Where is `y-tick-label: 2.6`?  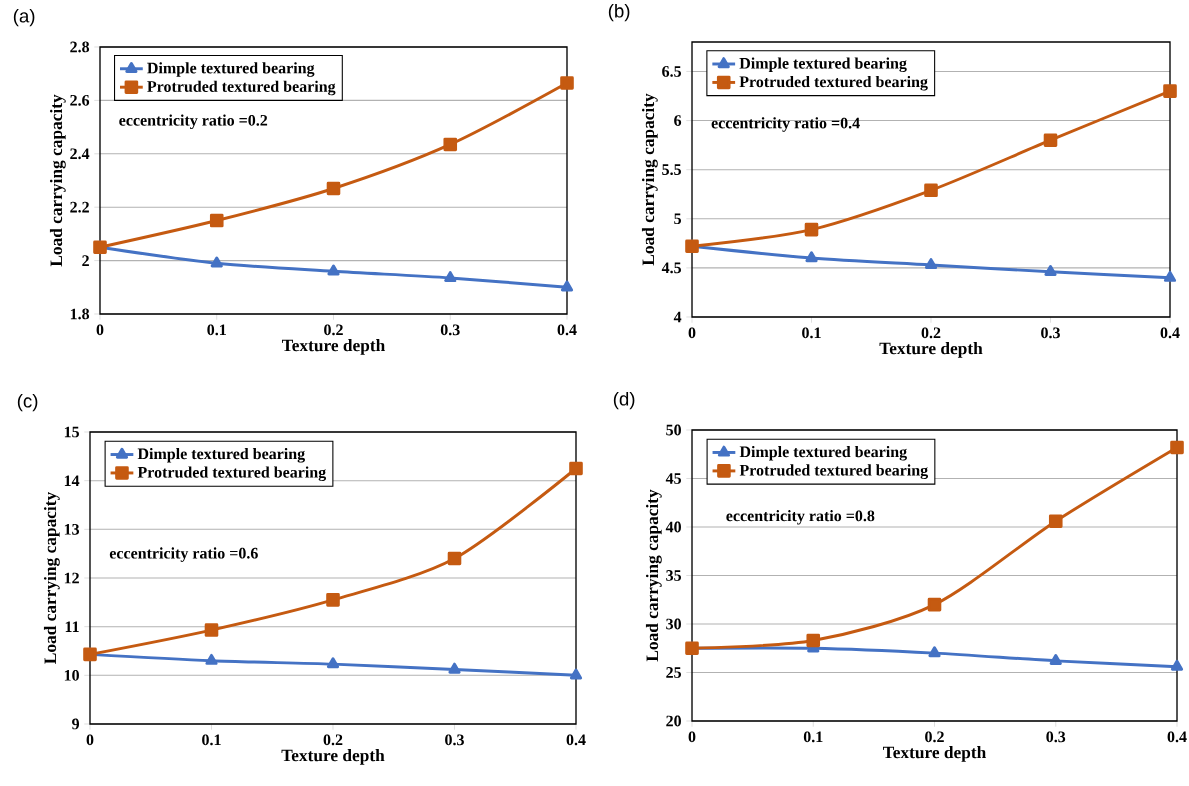 y-tick-label: 2.6 is located at coordinates (80, 100).